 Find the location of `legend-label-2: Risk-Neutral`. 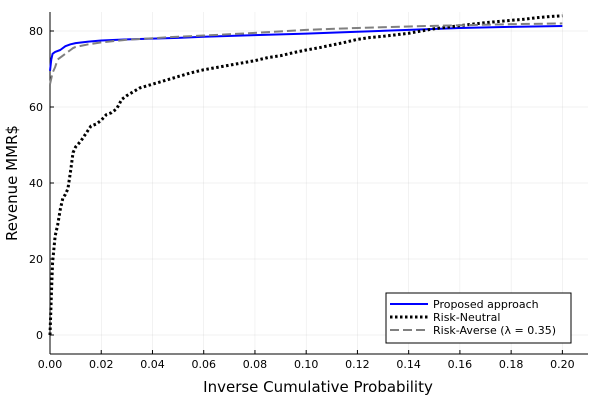

legend-label-2: Risk-Neutral is located at coordinates (466, 317).